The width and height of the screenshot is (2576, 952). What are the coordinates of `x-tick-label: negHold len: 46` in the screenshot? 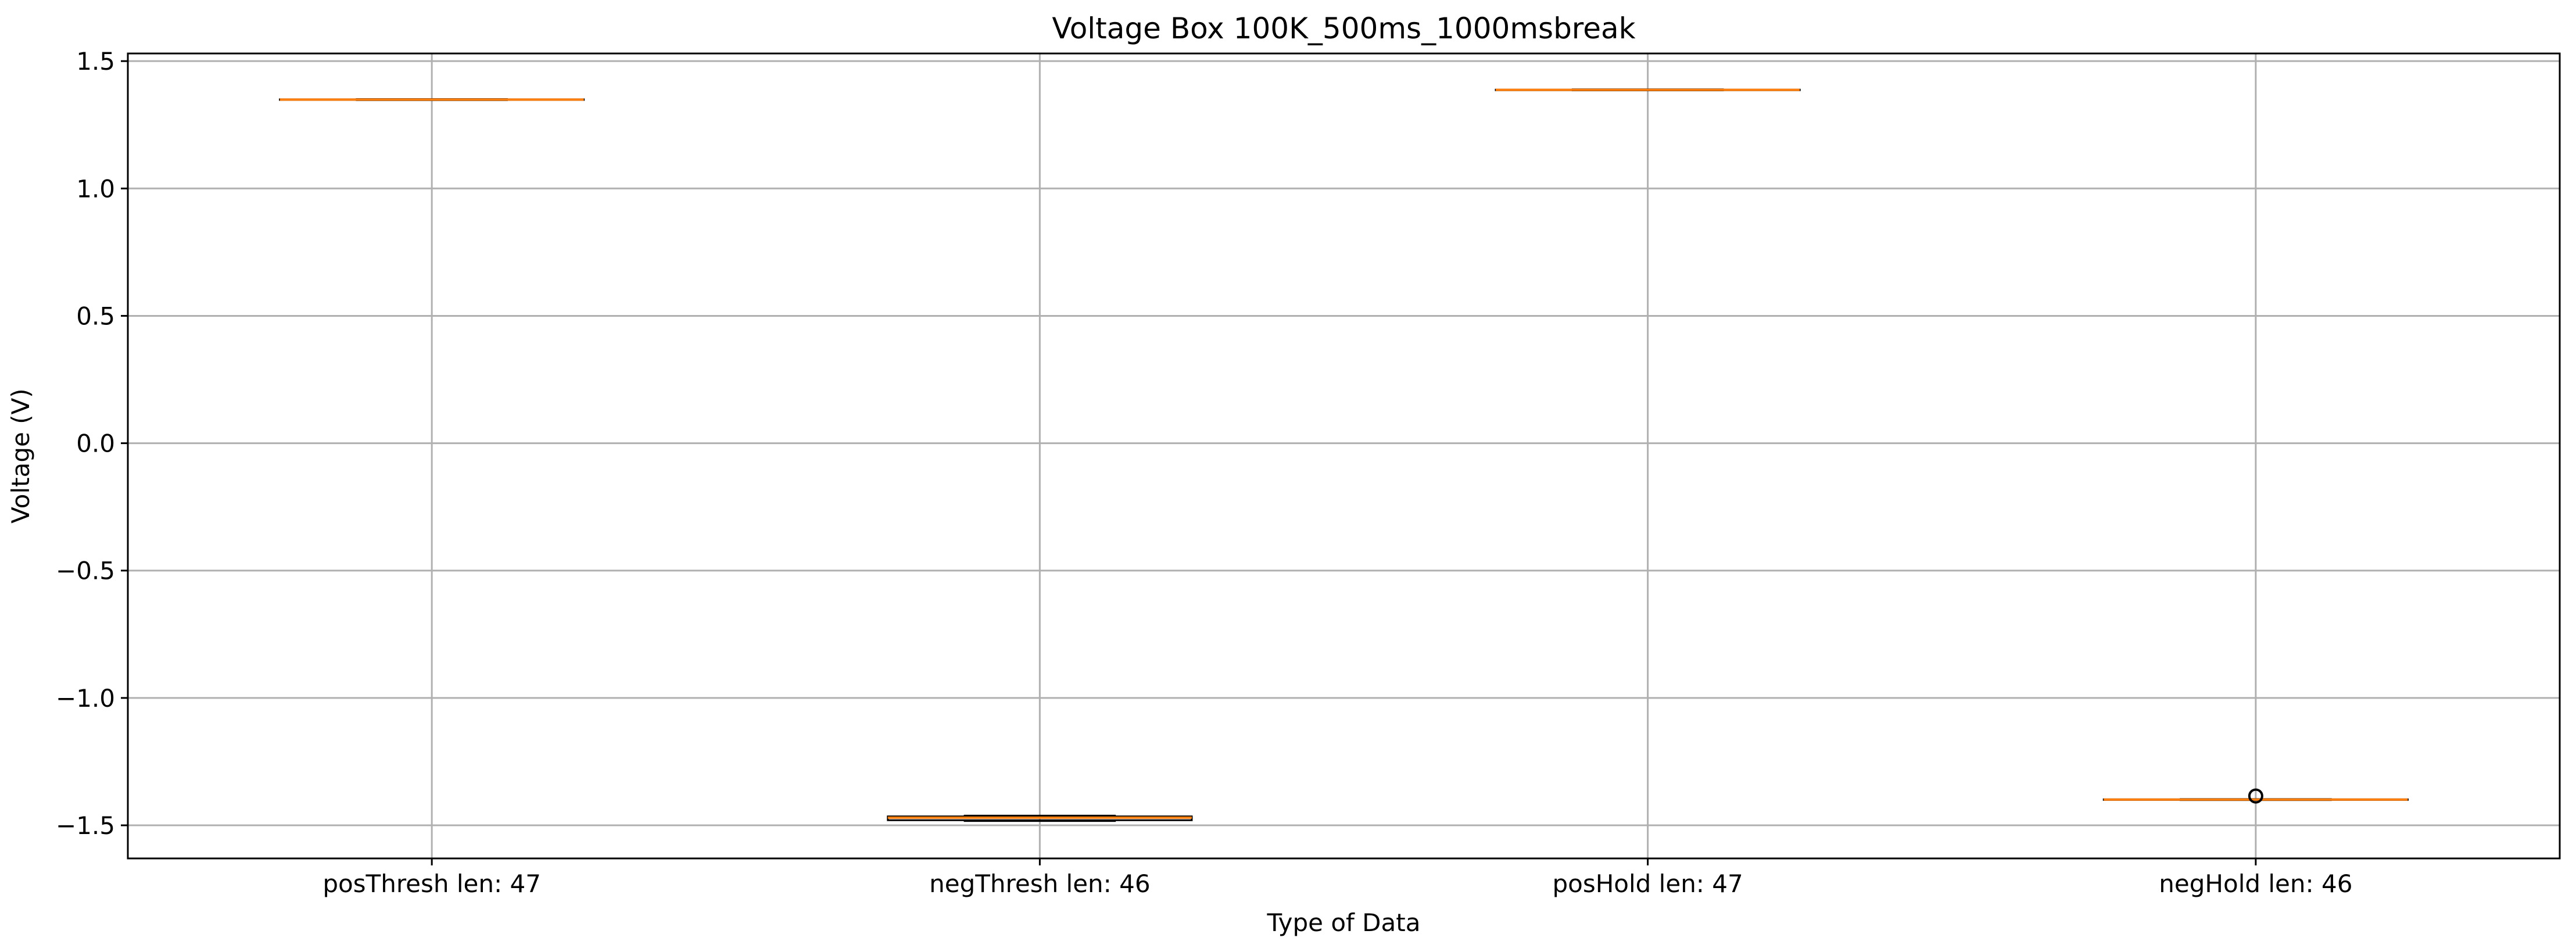 It's located at (2255, 884).